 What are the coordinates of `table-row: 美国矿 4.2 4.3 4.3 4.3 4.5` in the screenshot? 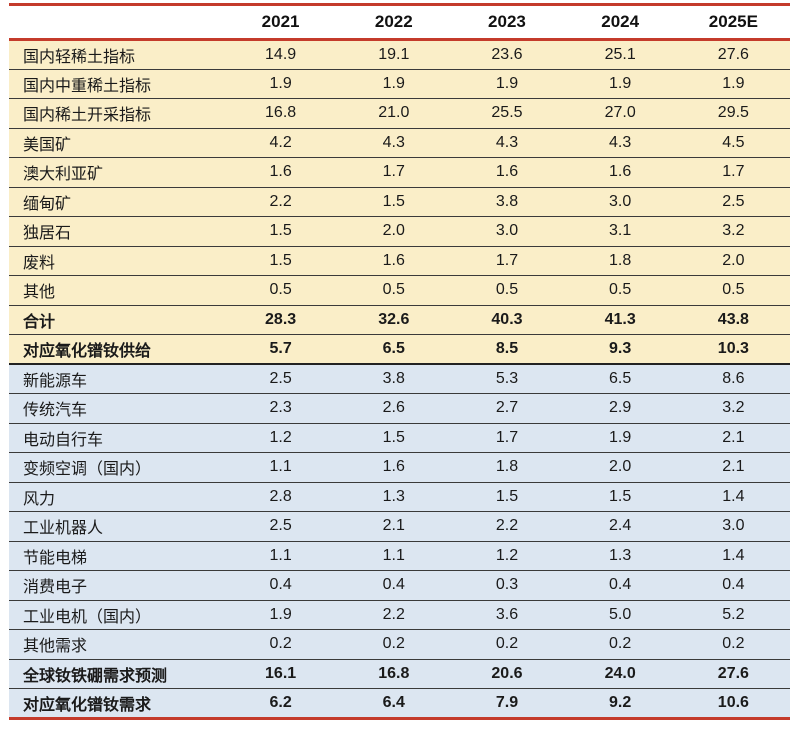 It's located at (399, 143).